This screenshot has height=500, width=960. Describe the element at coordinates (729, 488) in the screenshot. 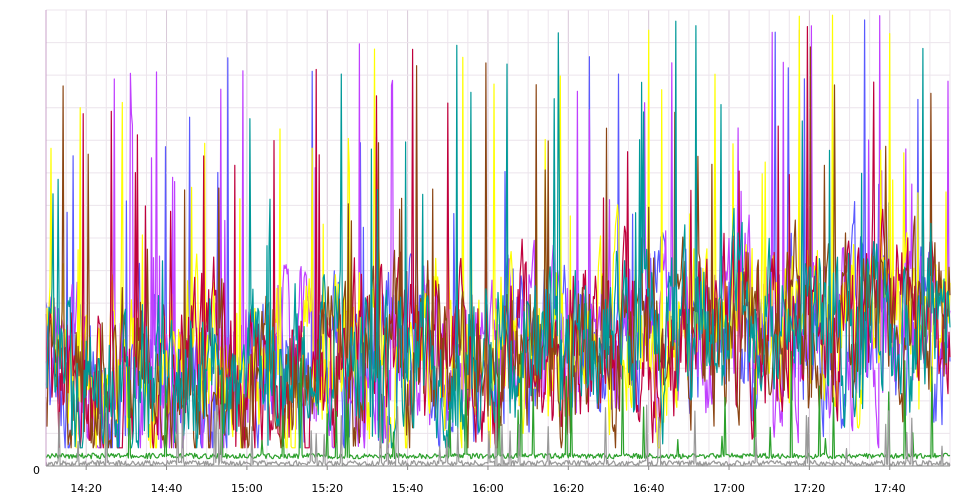

I see `x-tick-label: 17:00` at that location.